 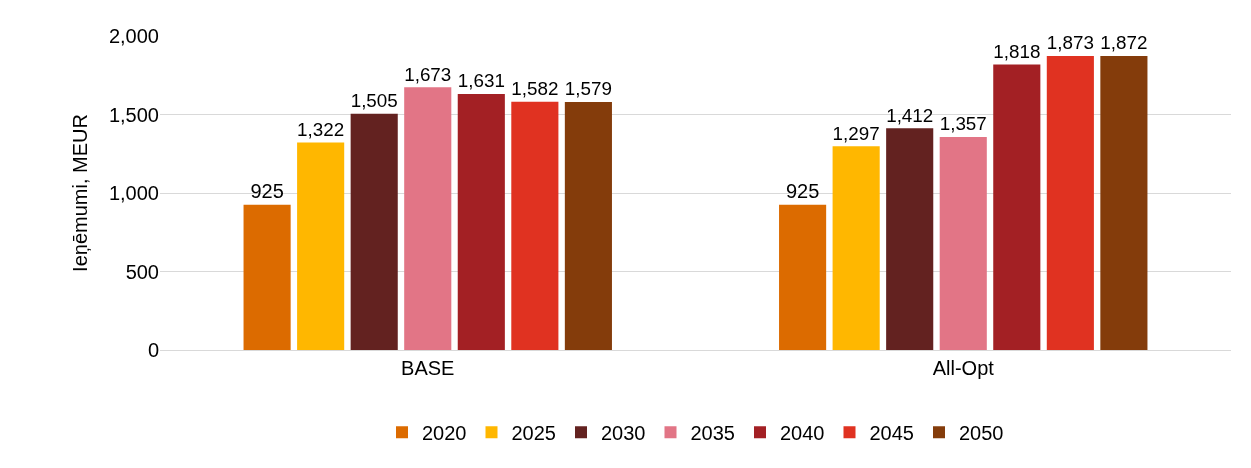 What do you see at coordinates (535, 88) in the screenshot?
I see `data-label: 1,582` at bounding box center [535, 88].